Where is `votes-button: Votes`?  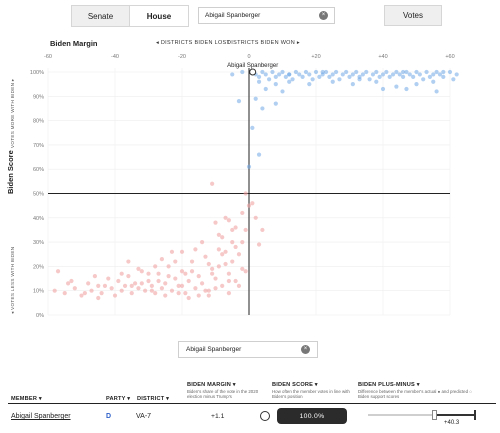
votes-button: Votes is located at coordinates (413, 15).